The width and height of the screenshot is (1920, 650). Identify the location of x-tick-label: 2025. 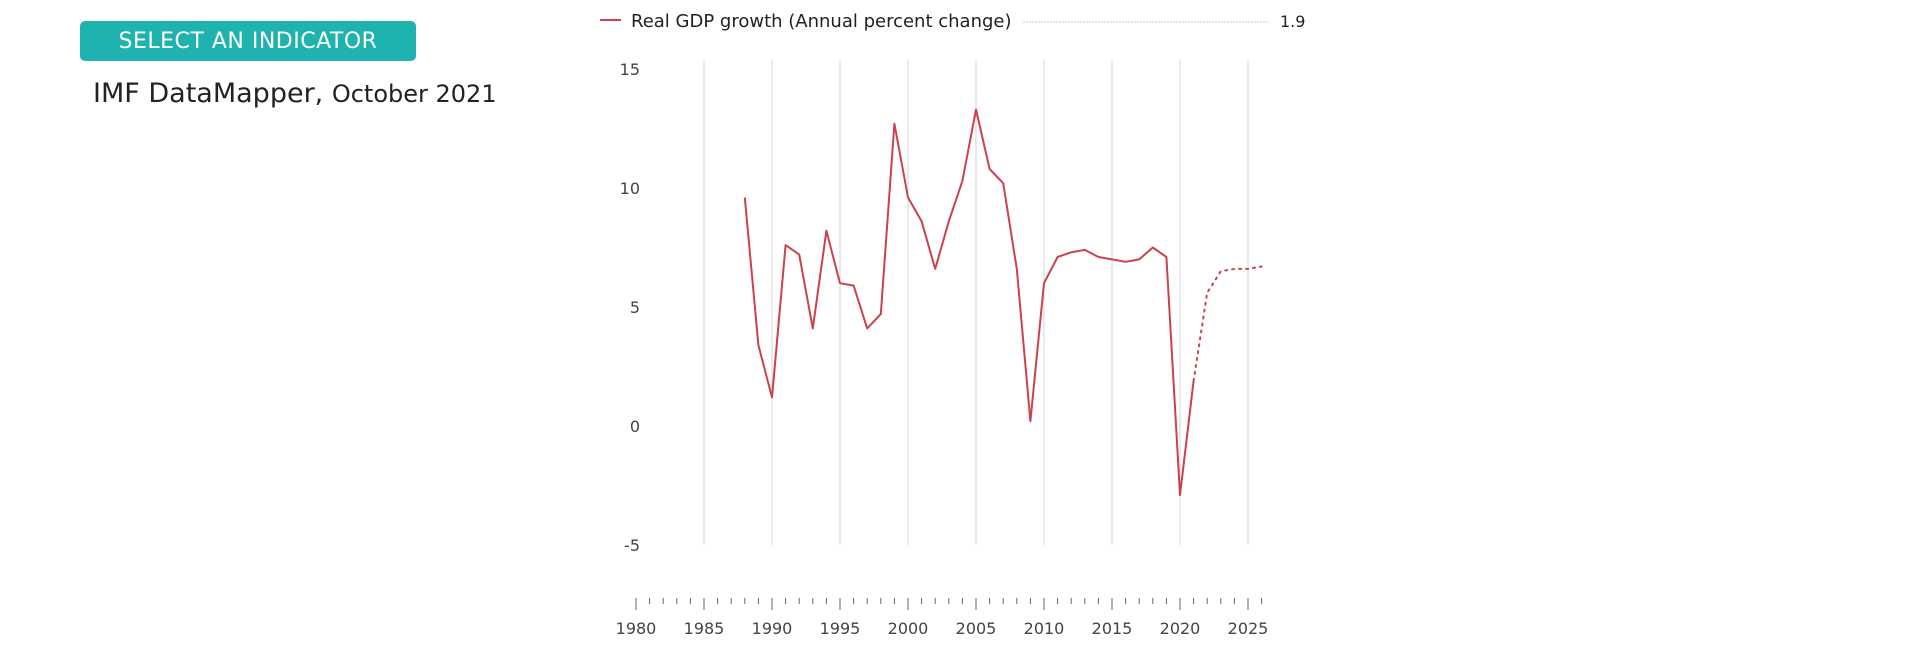
(1248, 628).